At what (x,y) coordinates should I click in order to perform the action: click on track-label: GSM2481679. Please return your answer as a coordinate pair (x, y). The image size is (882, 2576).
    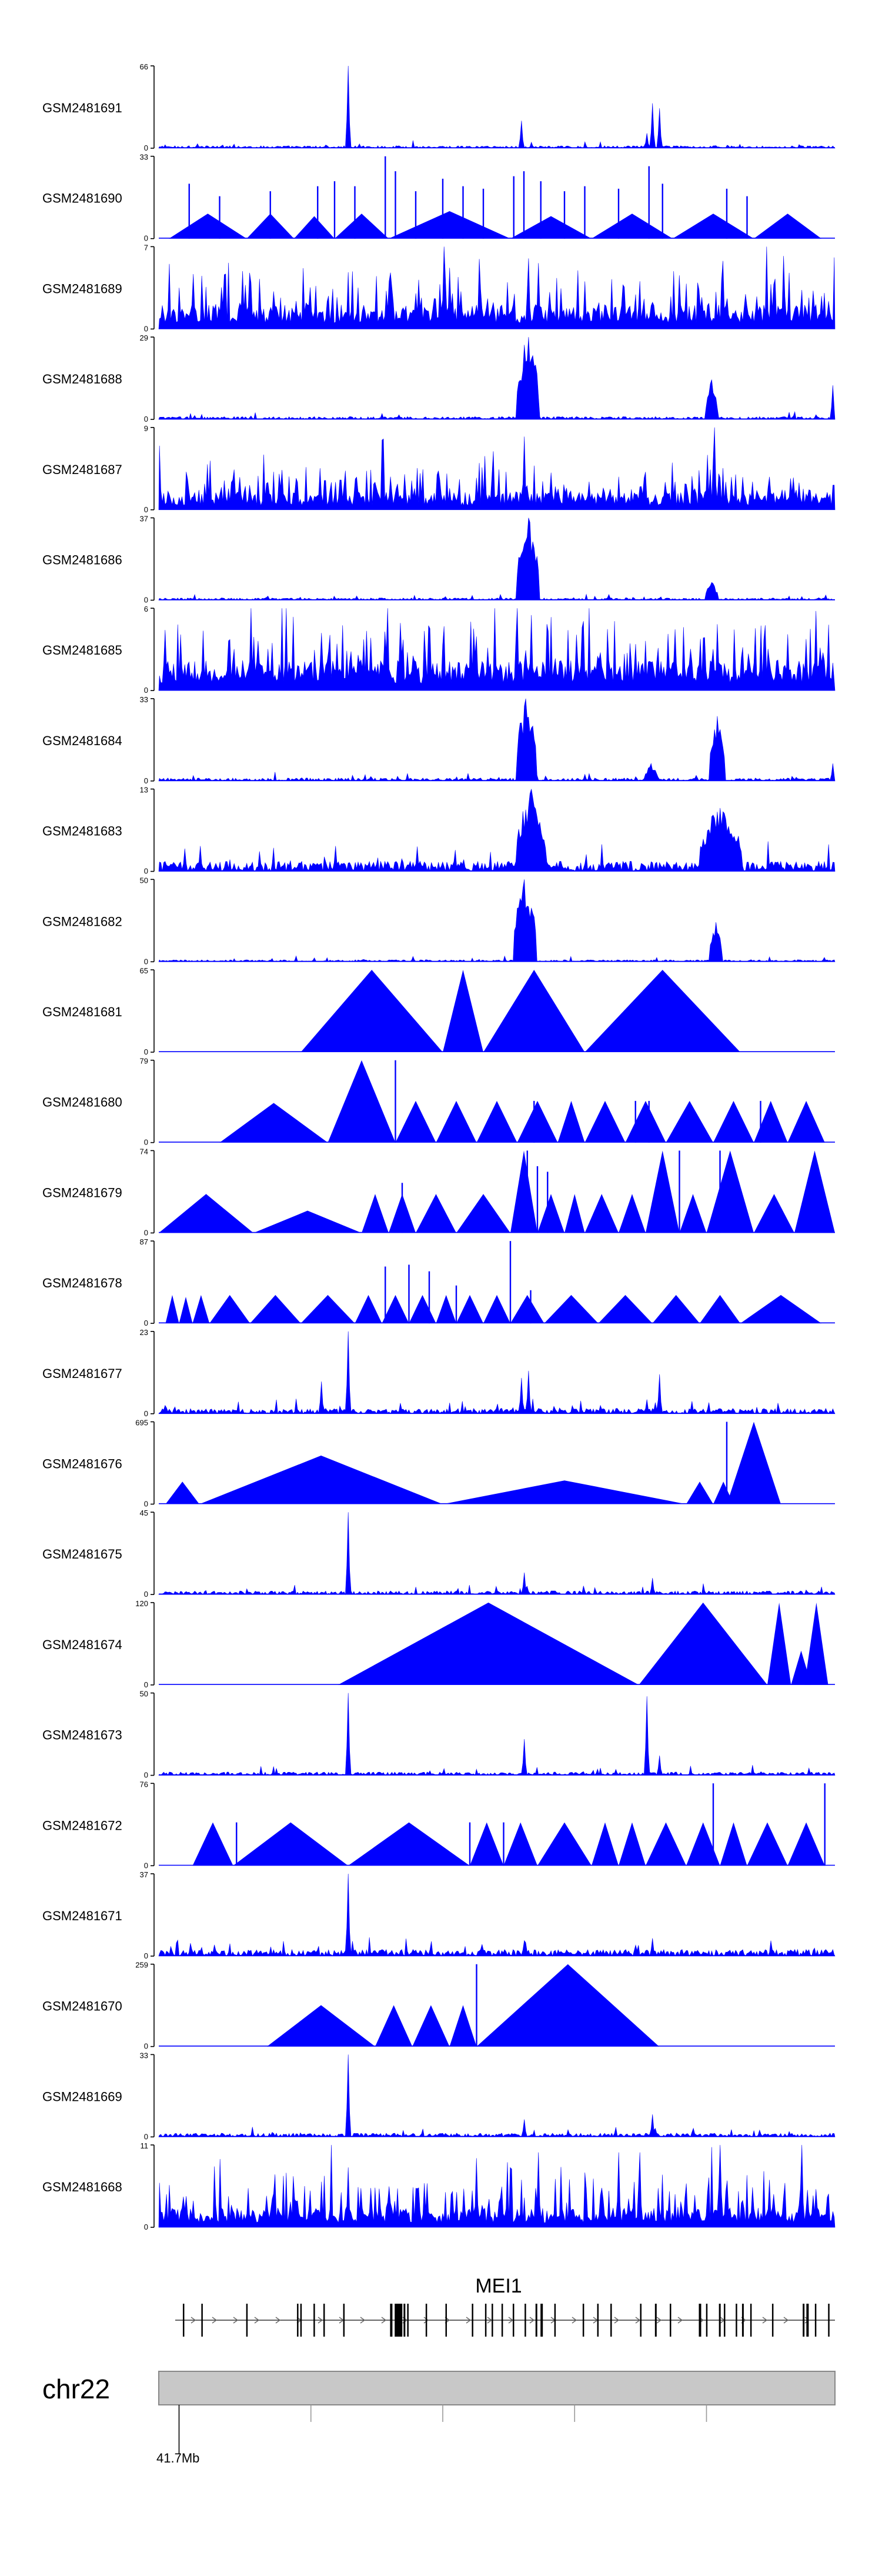
    Looking at the image, I should click on (82, 1192).